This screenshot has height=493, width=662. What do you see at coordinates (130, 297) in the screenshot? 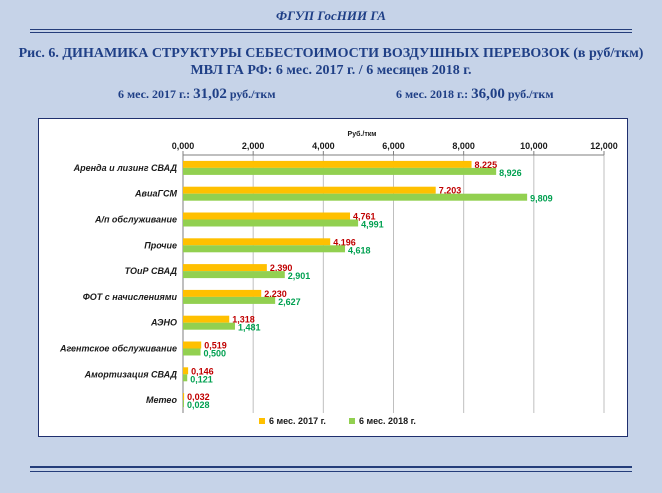
I see `category-label: ФОТ с начислениями` at bounding box center [130, 297].